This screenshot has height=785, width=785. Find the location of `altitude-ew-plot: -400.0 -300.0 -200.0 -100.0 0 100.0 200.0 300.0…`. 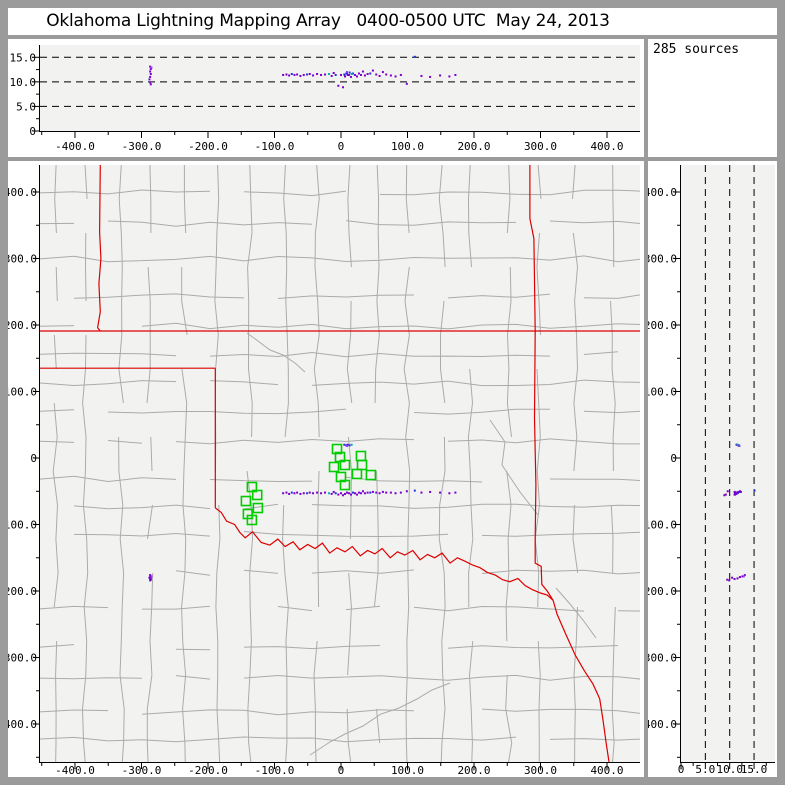

altitude-ew-plot: -400.0 -300.0 -200.0 -100.0 0 100.0 200.0 300.0… is located at coordinates (326, 98).